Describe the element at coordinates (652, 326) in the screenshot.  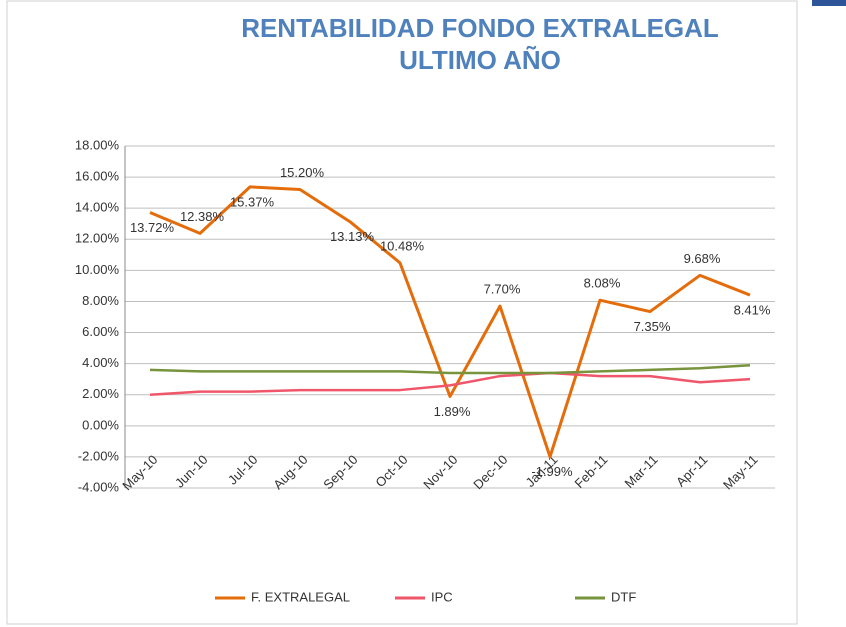
I see `data-label: 7.35%` at that location.